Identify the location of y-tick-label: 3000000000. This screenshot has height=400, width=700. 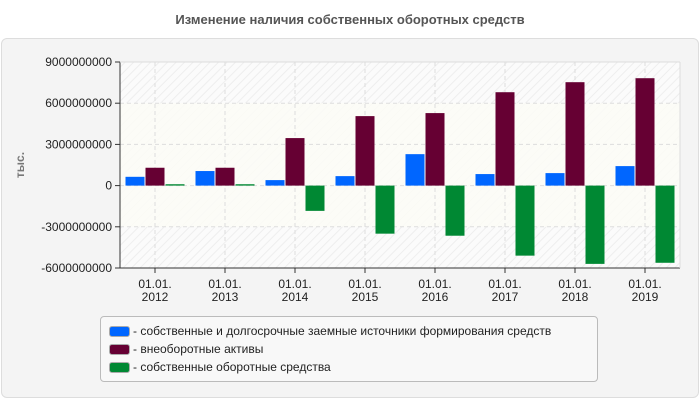
(78, 144).